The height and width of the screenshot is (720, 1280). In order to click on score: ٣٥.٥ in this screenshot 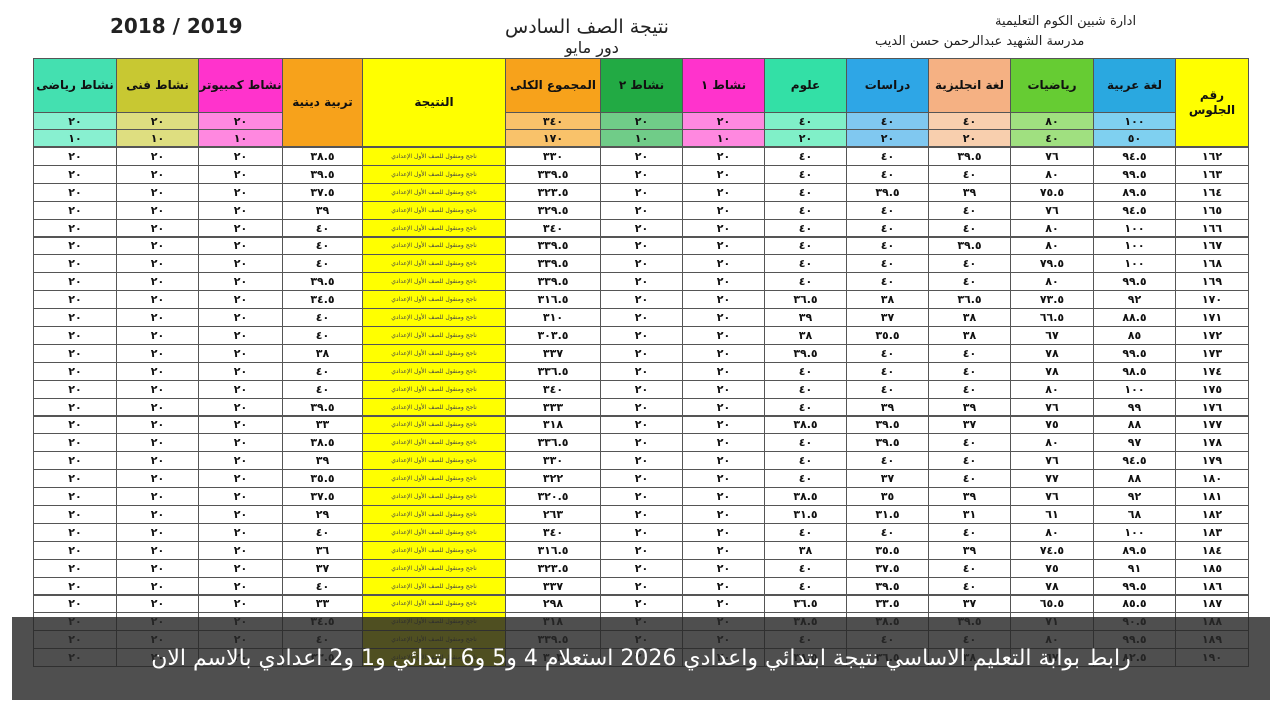, I will do `click(887, 335)`.